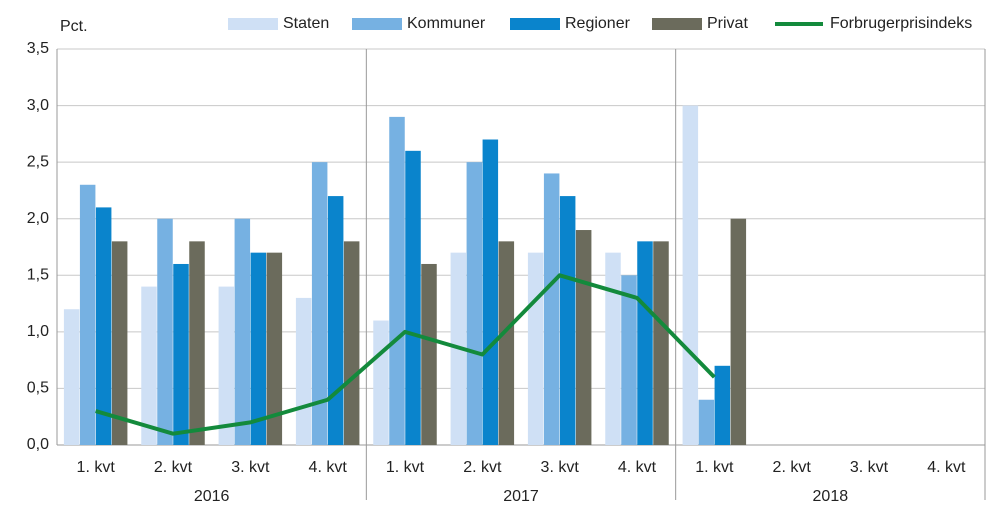 This screenshot has height=509, width=987. Describe the element at coordinates (38, 444) in the screenshot. I see `y-tick-label: 0,0` at that location.